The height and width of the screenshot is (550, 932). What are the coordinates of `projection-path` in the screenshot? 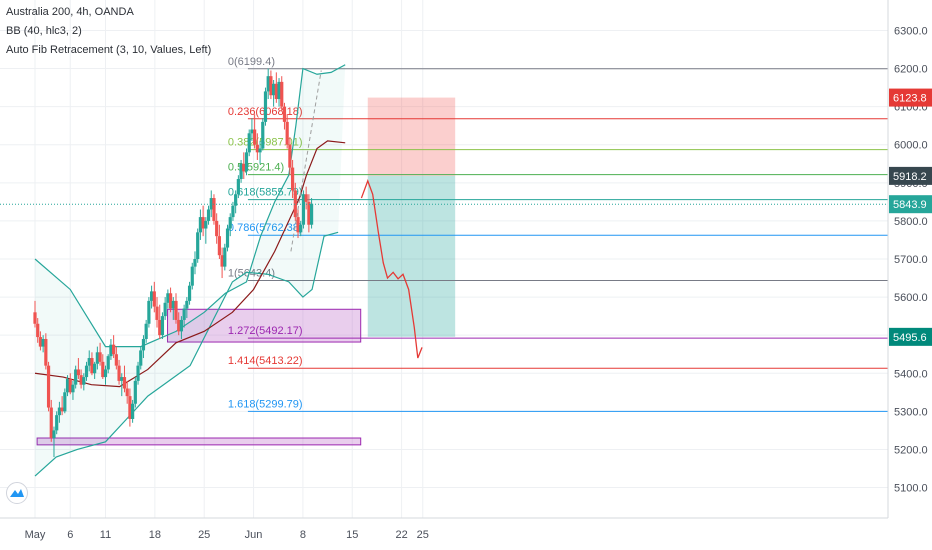 It's located at (391, 269).